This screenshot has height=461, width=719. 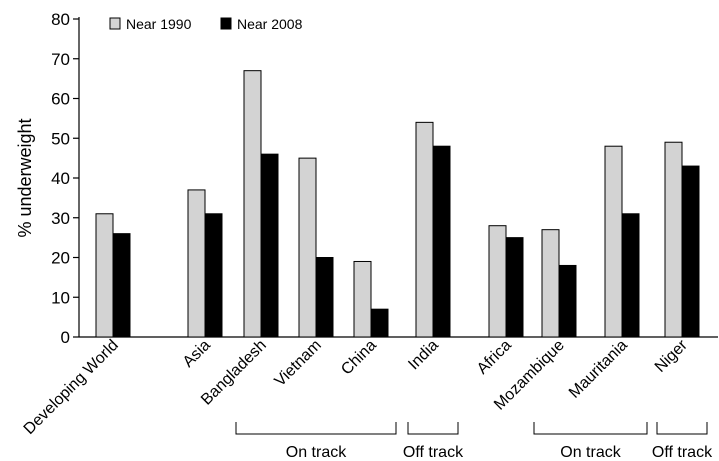 I want to click on bracket-label-on-track-0: On track, so click(x=316, y=452).